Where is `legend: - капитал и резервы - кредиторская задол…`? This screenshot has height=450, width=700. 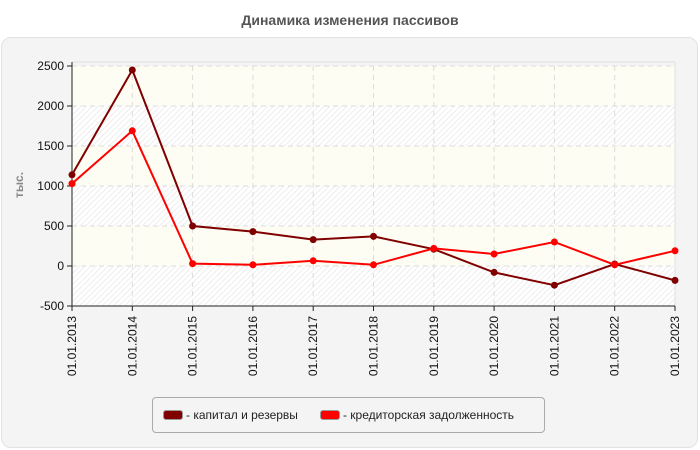
legend: - капитал и резервы - кредиторская задол… is located at coordinates (348, 415).